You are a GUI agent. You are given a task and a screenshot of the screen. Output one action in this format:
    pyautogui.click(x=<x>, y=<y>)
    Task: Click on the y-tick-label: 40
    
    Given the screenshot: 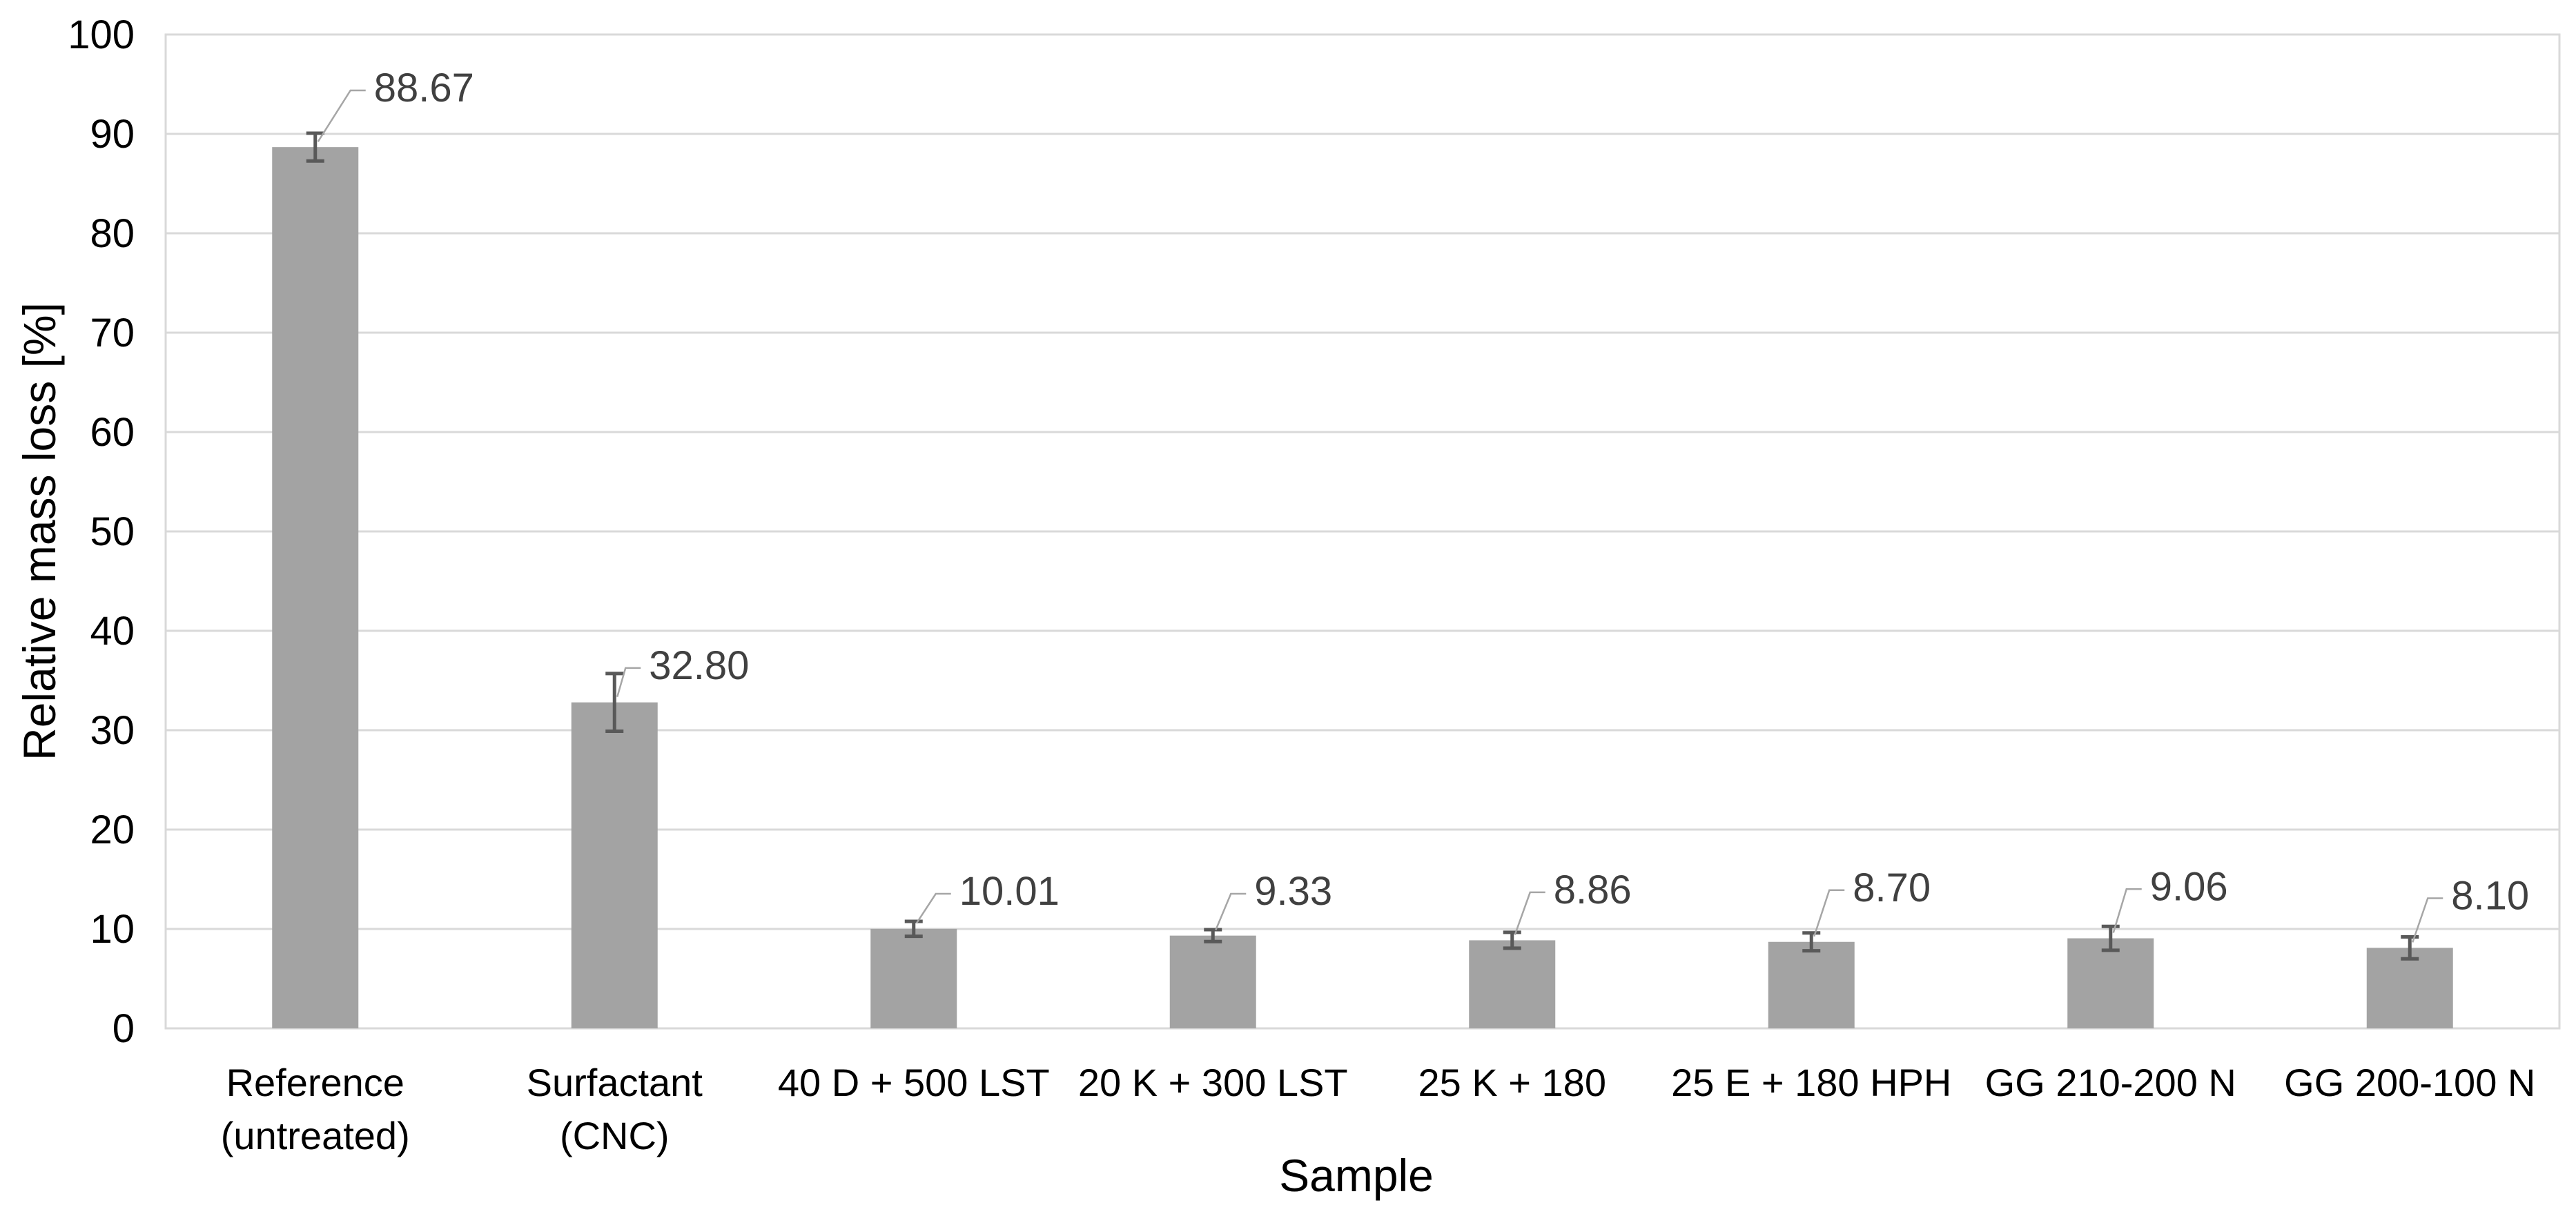 What is the action you would take?
    pyautogui.click(x=112, y=631)
    